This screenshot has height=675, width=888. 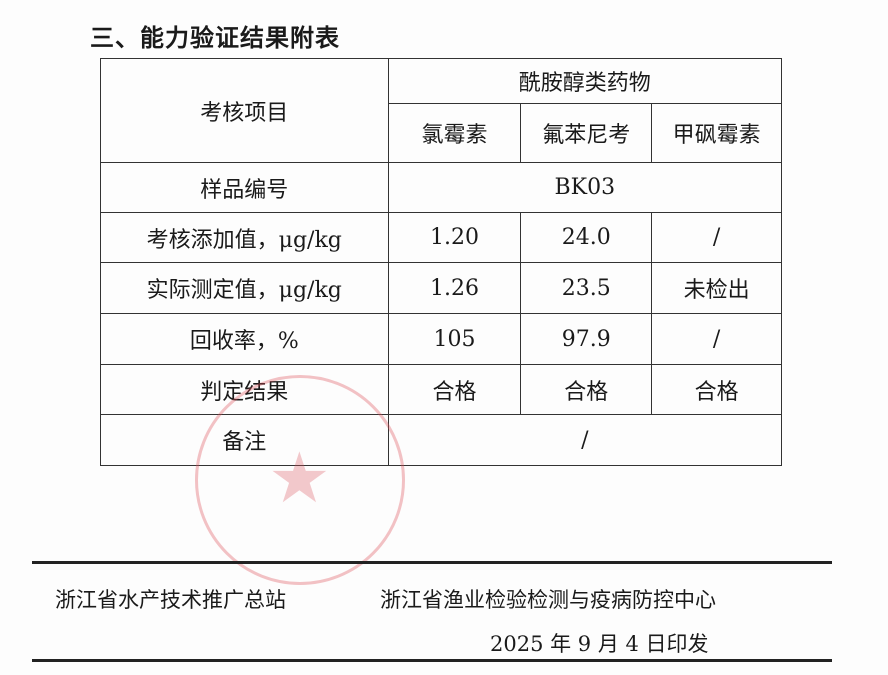 I want to click on cell: 1.20, so click(x=454, y=237).